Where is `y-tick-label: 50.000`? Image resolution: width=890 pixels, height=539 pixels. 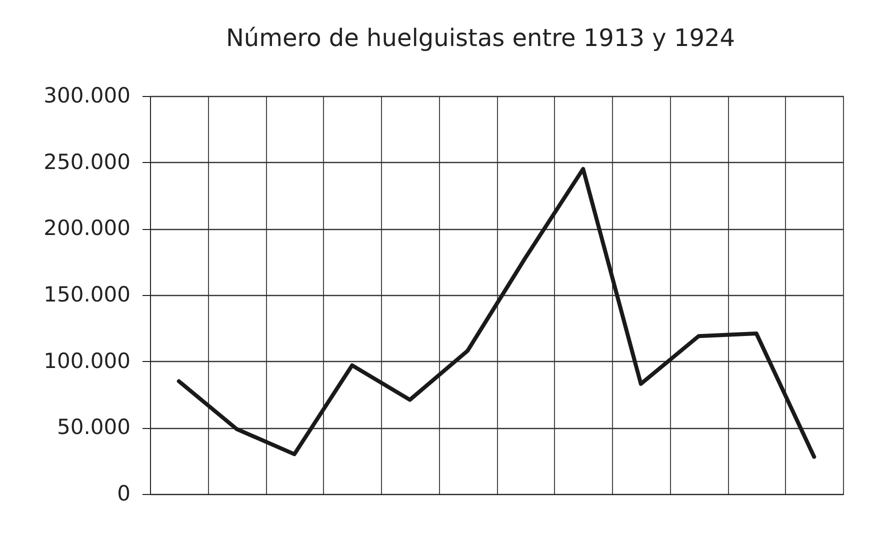
y-tick-label: 50.000 is located at coordinates (93, 427).